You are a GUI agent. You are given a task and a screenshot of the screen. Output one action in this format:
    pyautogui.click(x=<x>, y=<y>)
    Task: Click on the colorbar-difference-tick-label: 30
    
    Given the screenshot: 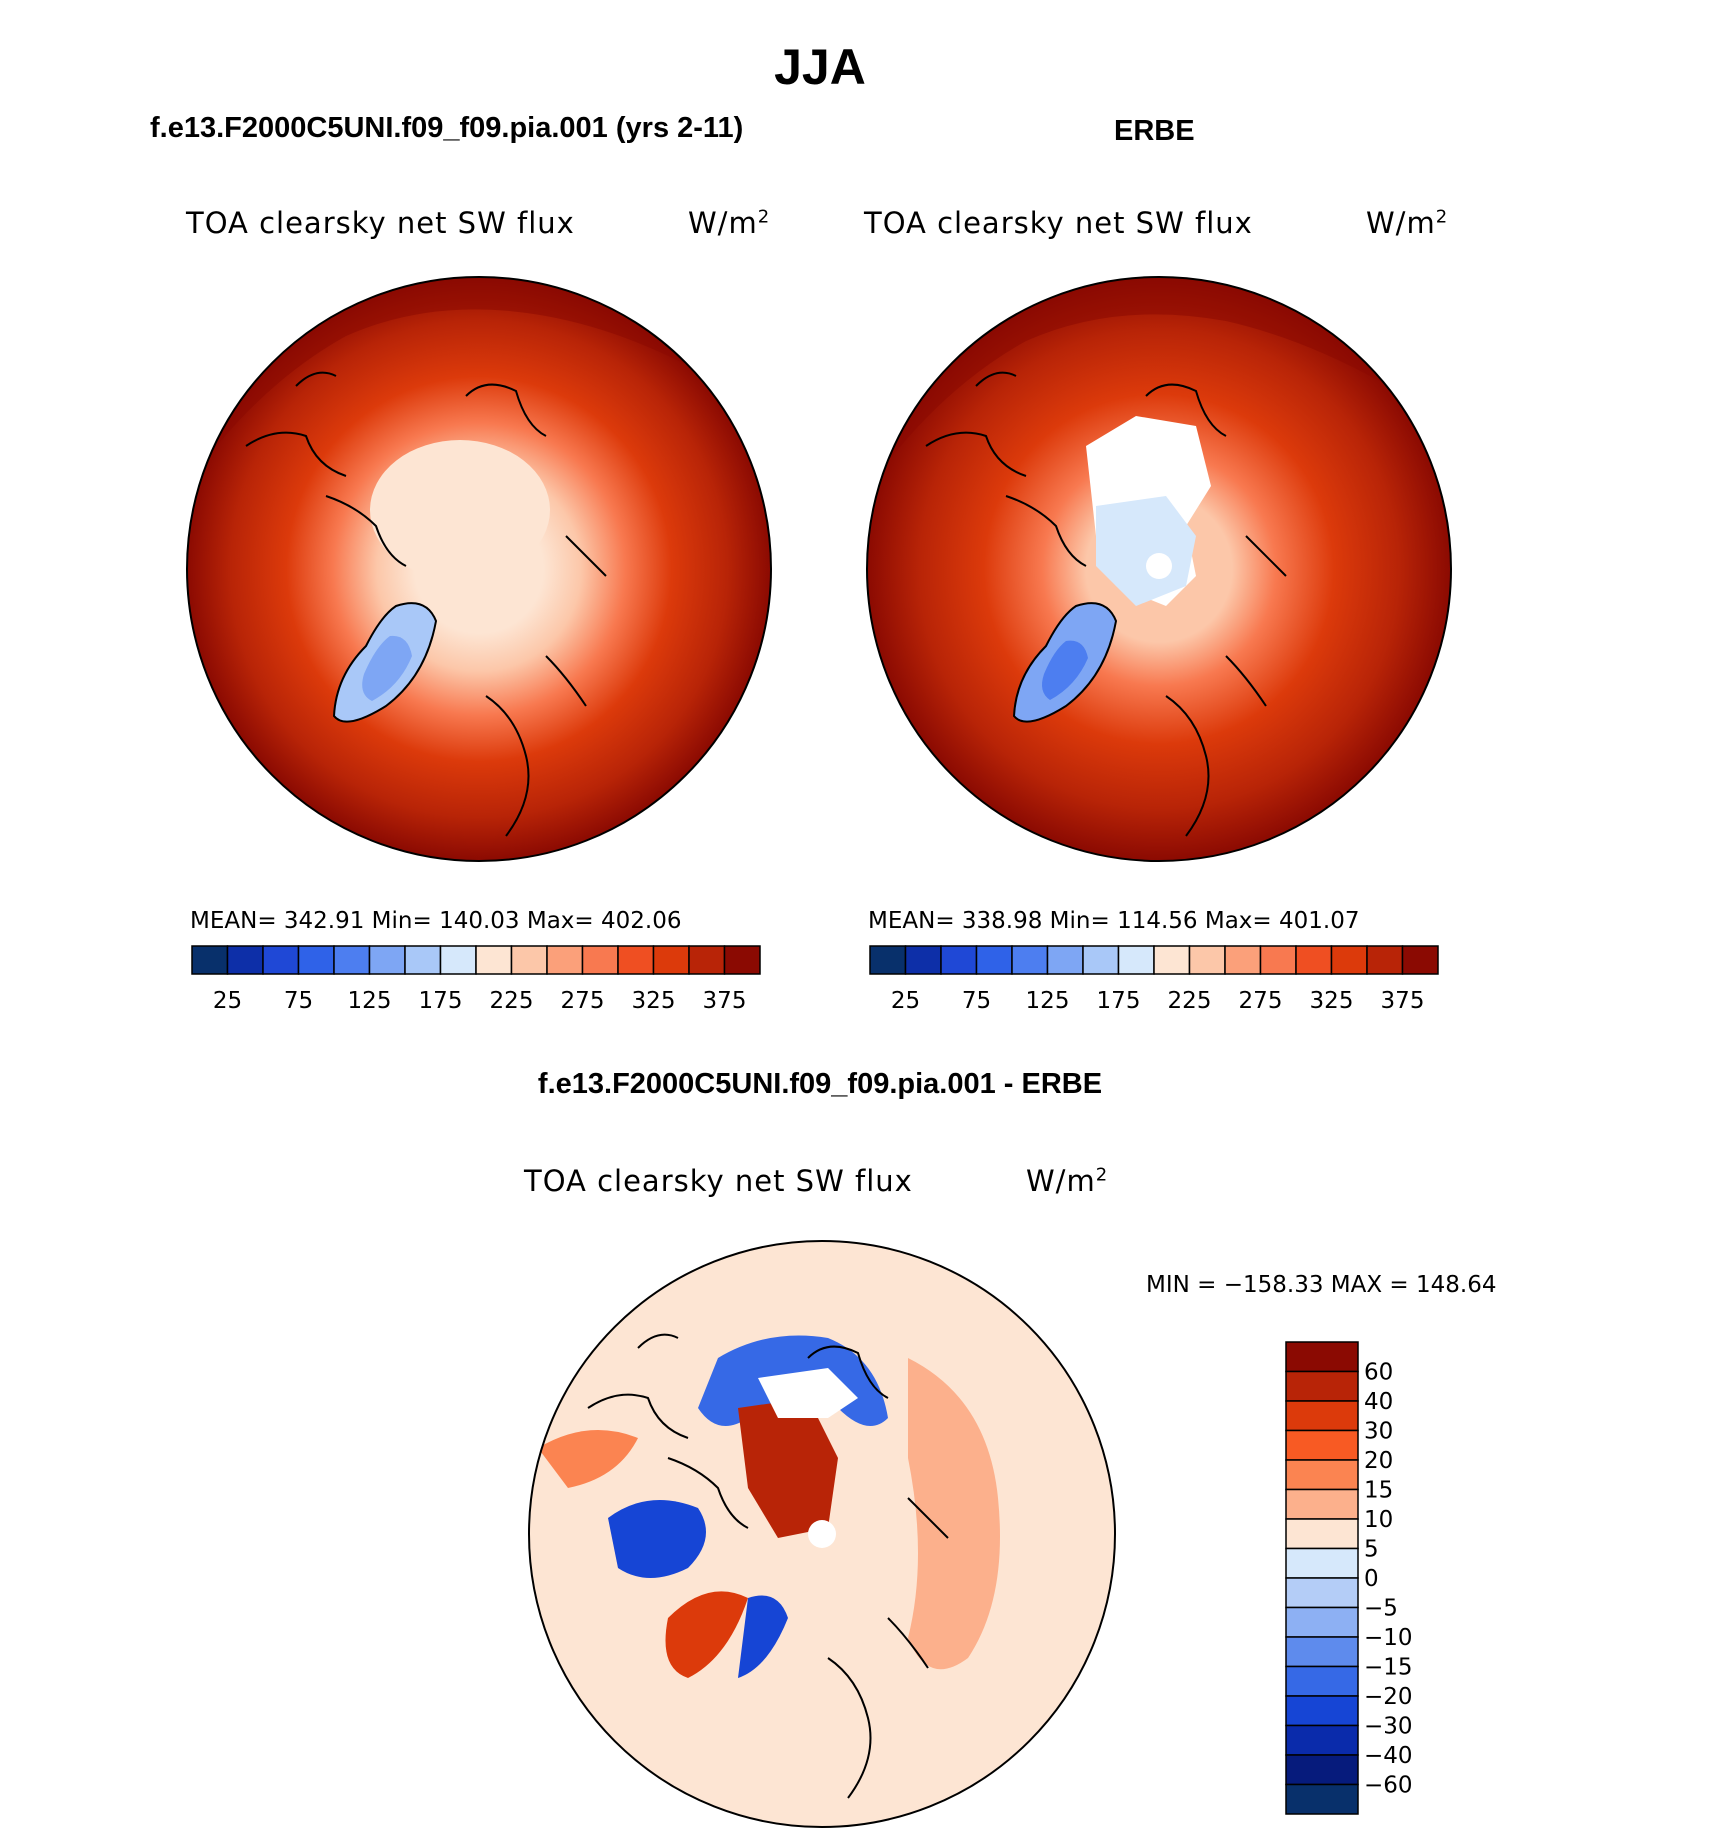 What is the action you would take?
    pyautogui.click(x=1378, y=1432)
    